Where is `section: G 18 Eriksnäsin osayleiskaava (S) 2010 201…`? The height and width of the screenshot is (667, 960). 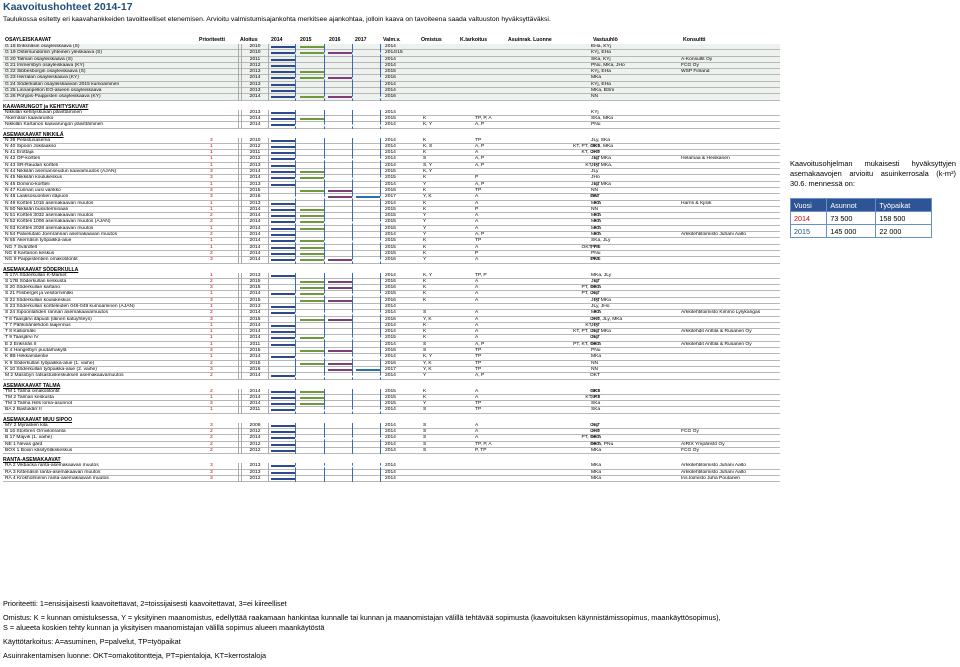
section: G 18 Eriksnäsin osayleiskaava (S) 2010 201… is located at coordinates (391, 72).